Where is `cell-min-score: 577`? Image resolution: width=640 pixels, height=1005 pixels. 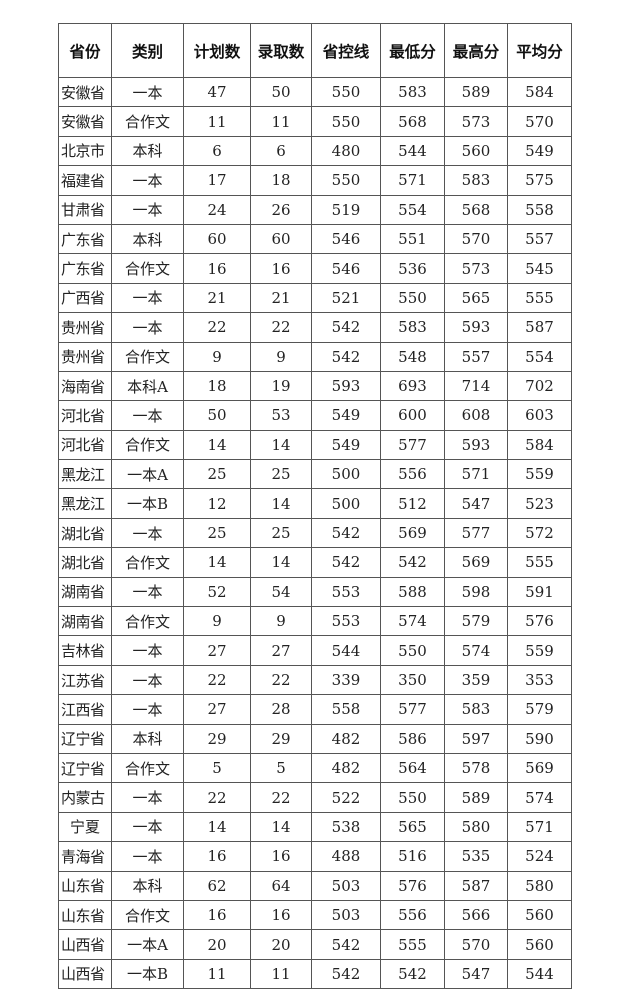
cell-min-score: 577 is located at coordinates (412, 445).